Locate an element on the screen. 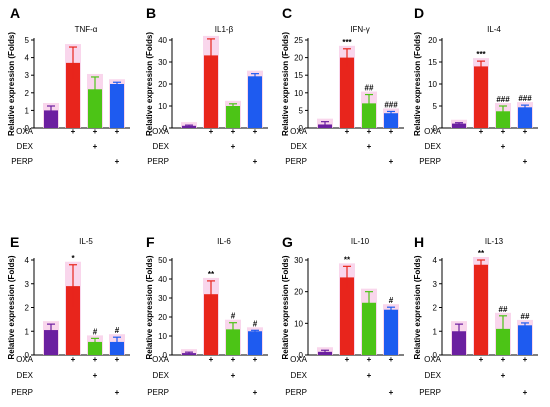  y-tick-label: 25 is located at coordinates (298, 40).